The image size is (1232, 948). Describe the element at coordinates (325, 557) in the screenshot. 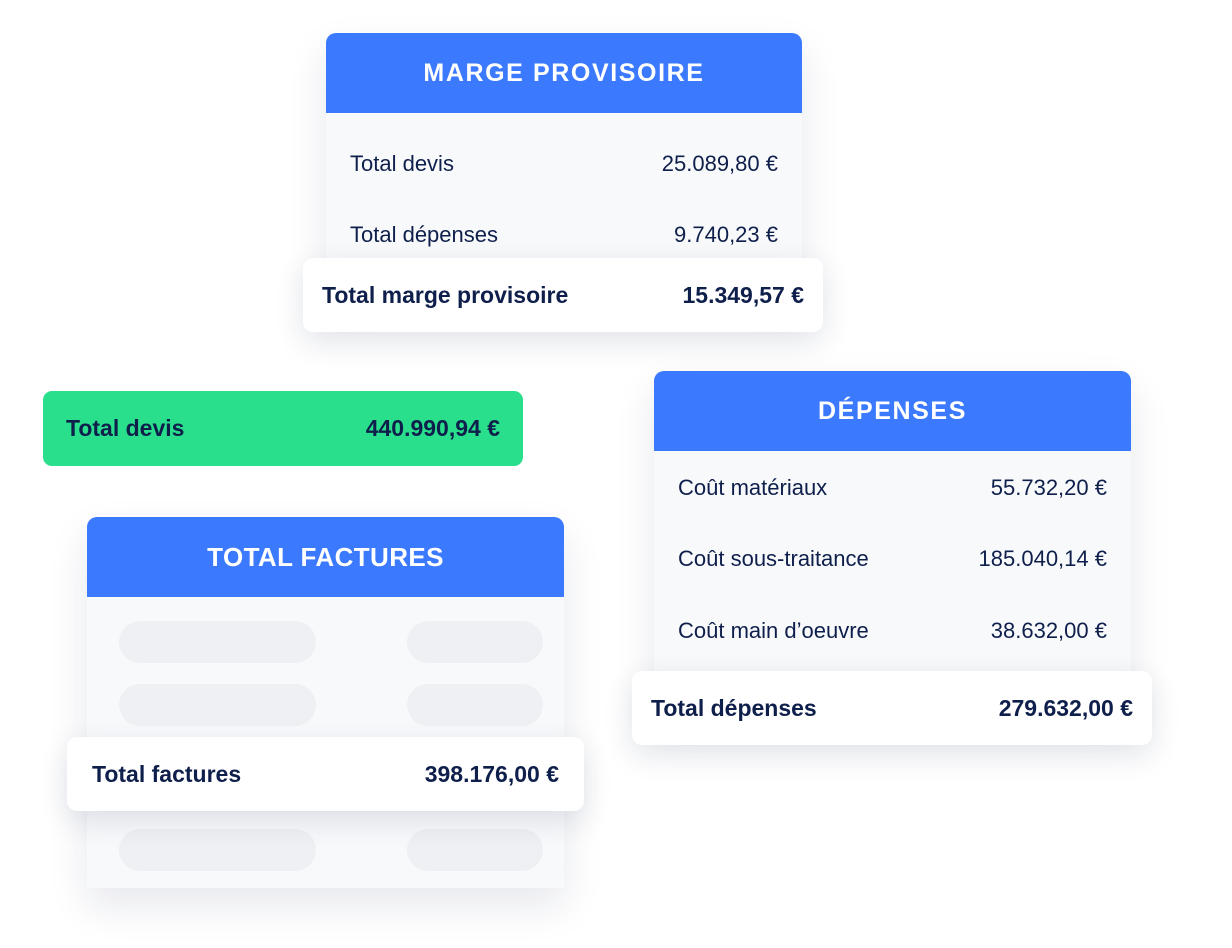

I see `total-factures-header: TOTAL FACTURES` at that location.